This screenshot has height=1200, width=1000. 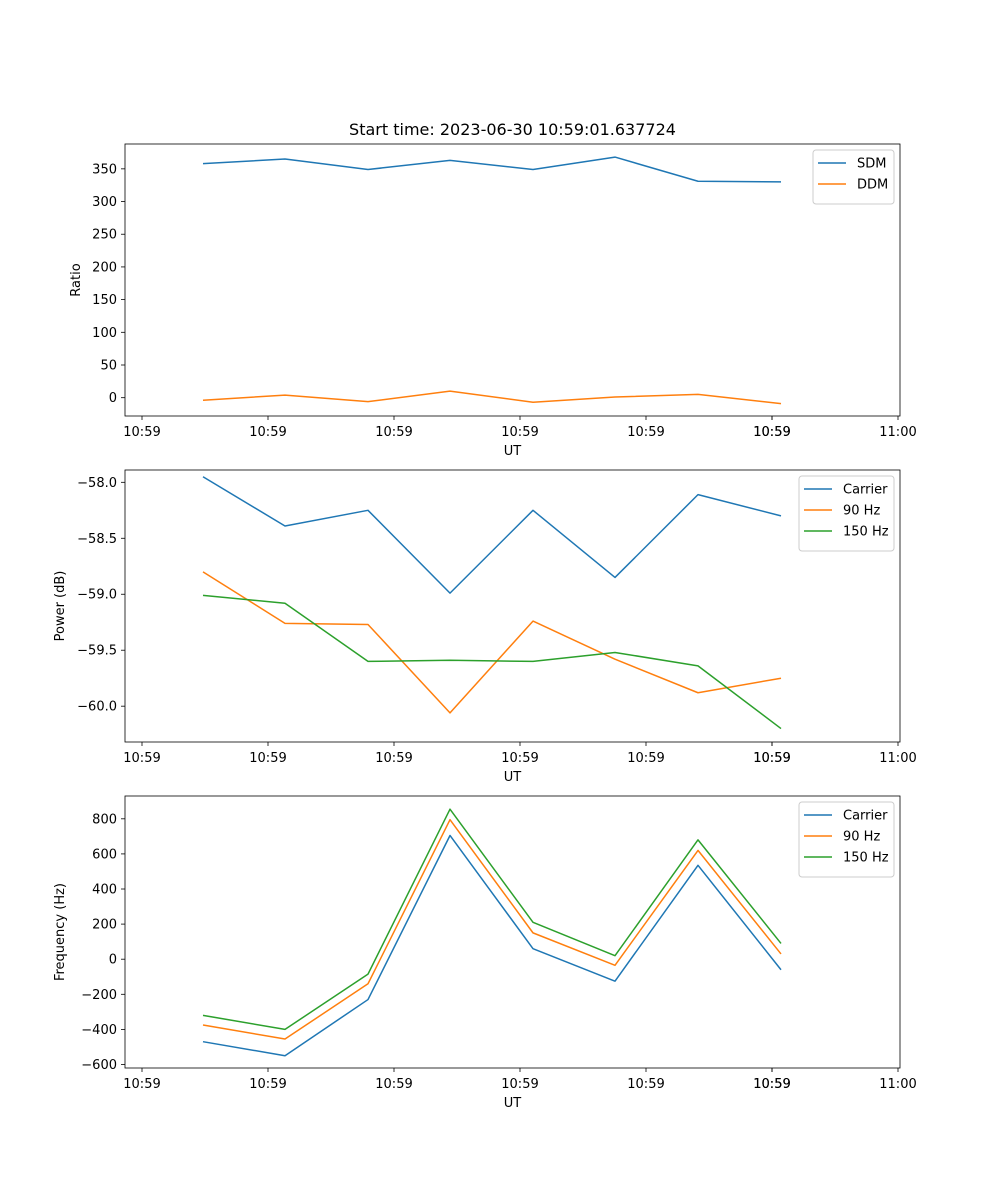 I want to click on y-tick-label: −59.5, so click(x=97, y=651).